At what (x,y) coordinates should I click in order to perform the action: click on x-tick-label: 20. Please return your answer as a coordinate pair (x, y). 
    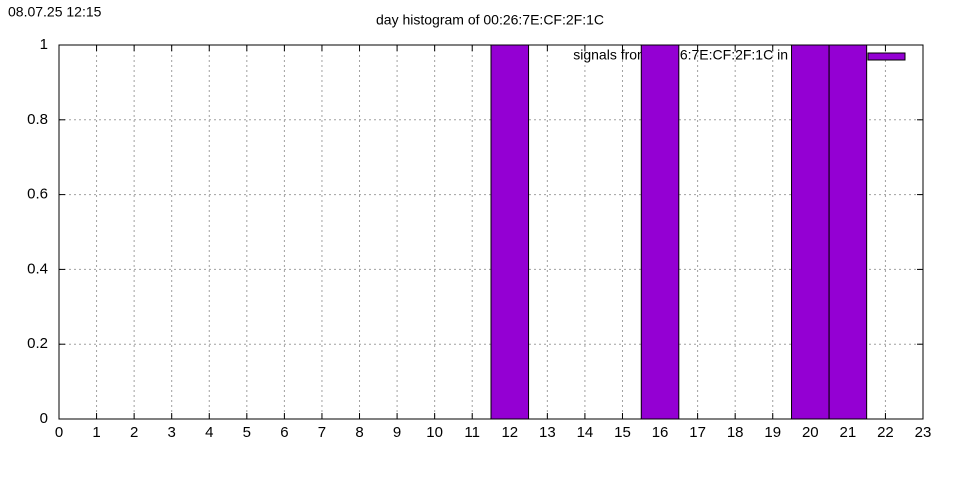
    Looking at the image, I should click on (810, 432).